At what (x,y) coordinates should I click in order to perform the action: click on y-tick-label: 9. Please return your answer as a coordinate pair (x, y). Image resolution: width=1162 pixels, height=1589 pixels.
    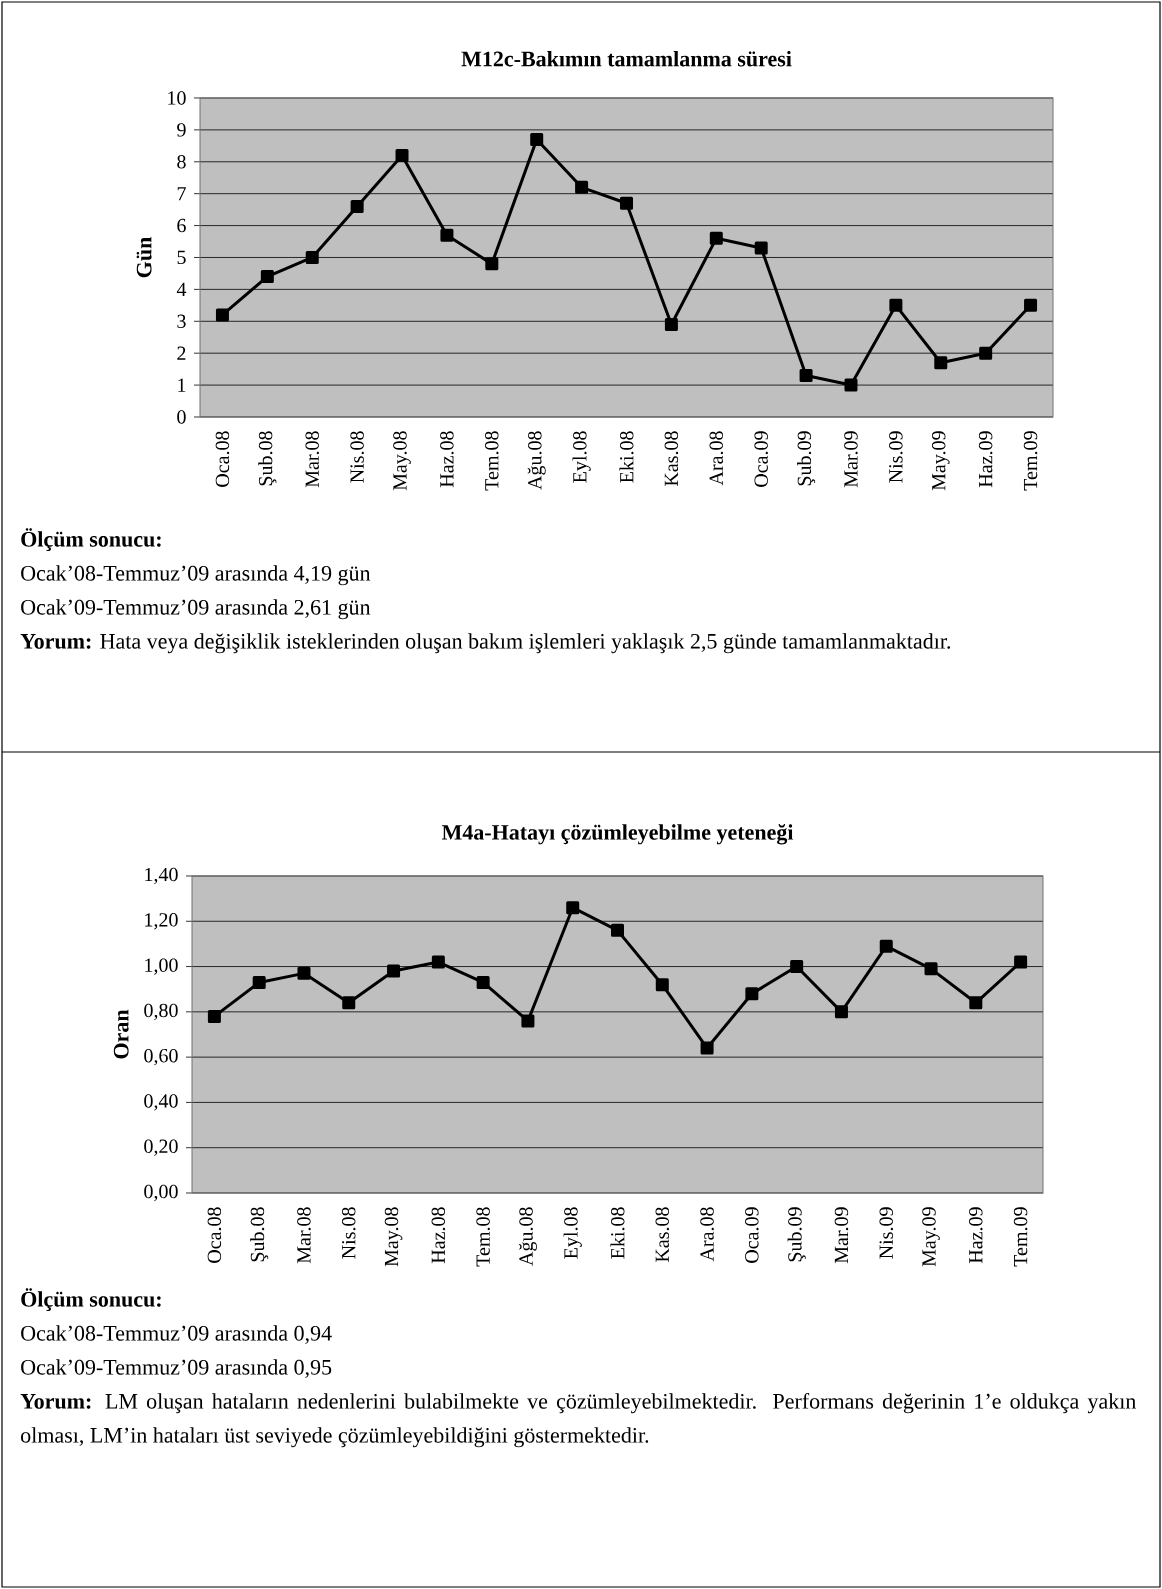
    Looking at the image, I should click on (181, 130).